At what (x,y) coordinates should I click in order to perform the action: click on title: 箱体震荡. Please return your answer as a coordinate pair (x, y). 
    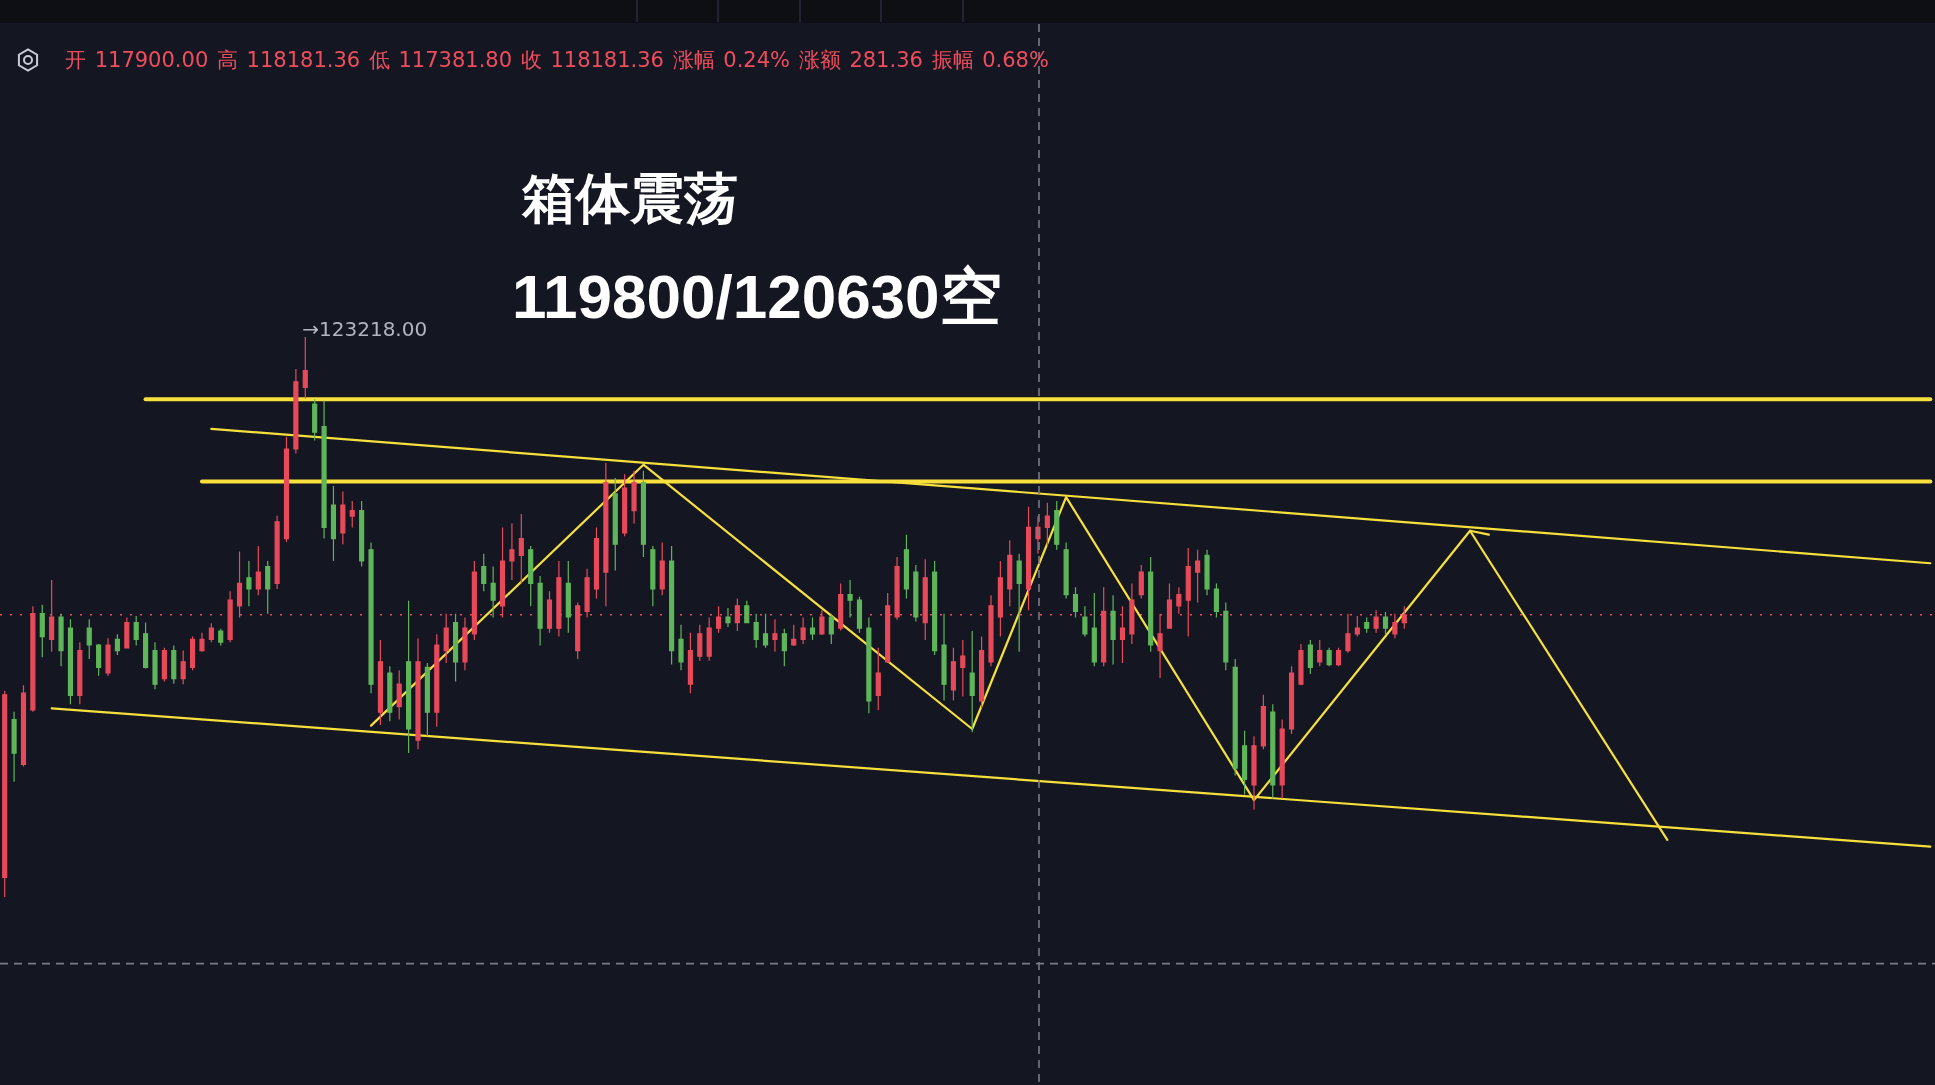
    Looking at the image, I should click on (630, 198).